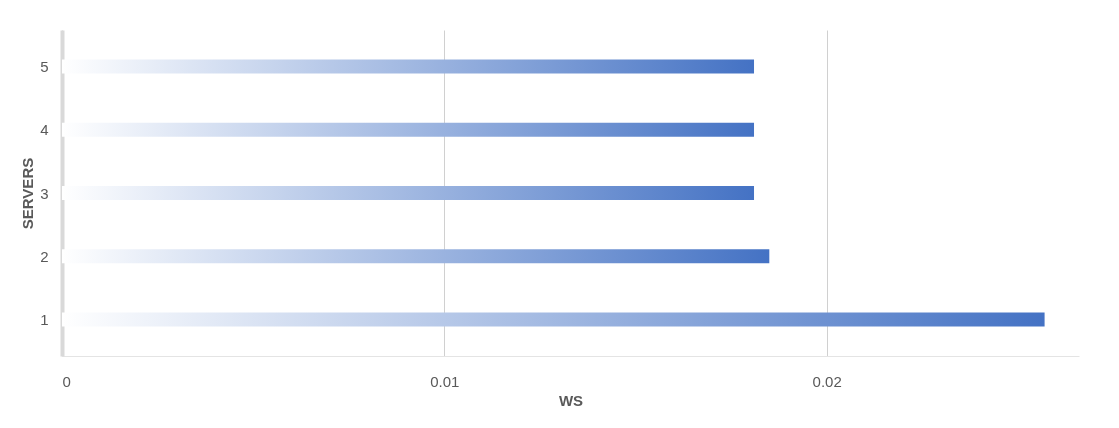 The width and height of the screenshot is (1119, 428). Describe the element at coordinates (66, 381) in the screenshot. I see `x-tick-label: 0` at that location.